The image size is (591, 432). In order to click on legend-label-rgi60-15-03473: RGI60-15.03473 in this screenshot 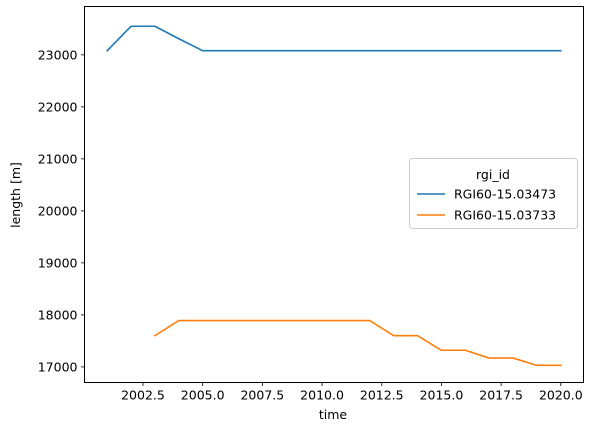, I will do `click(505, 194)`.